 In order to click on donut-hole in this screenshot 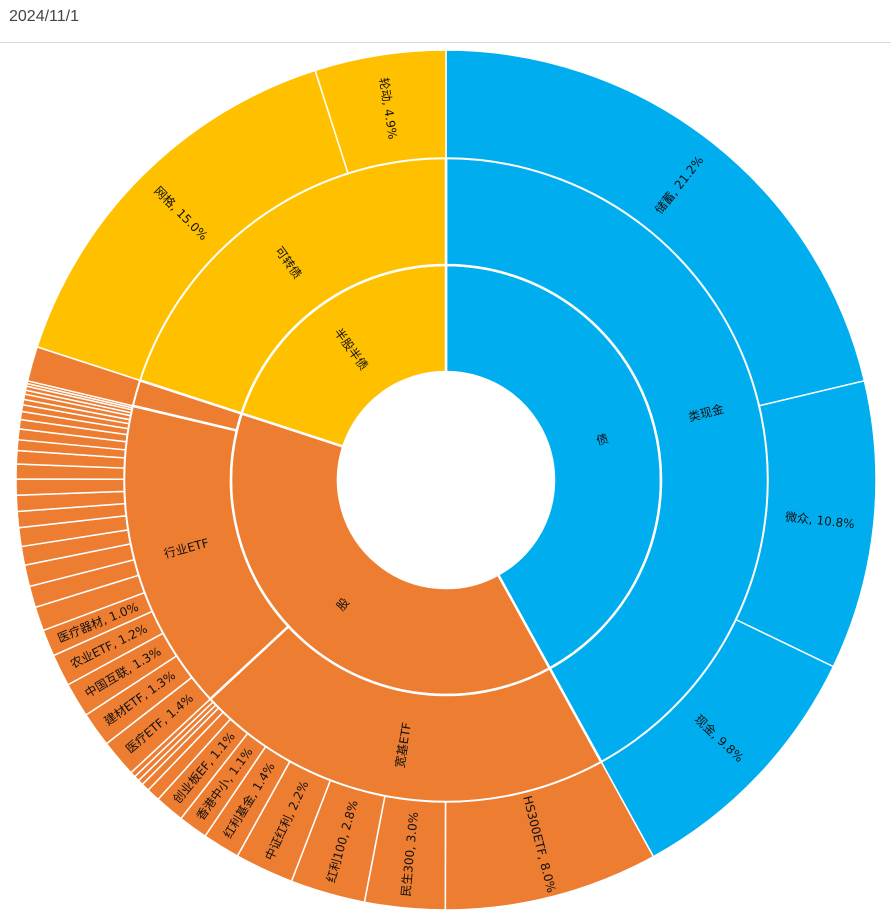, I will do `click(446, 480)`.